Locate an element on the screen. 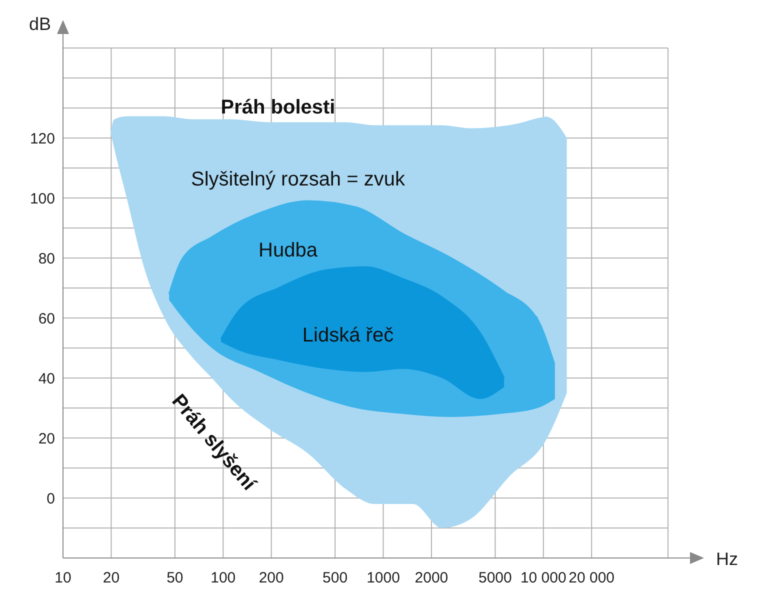 Image resolution: width=763 pixels, height=607 pixels. annotation: Hudba is located at coordinates (288, 250).